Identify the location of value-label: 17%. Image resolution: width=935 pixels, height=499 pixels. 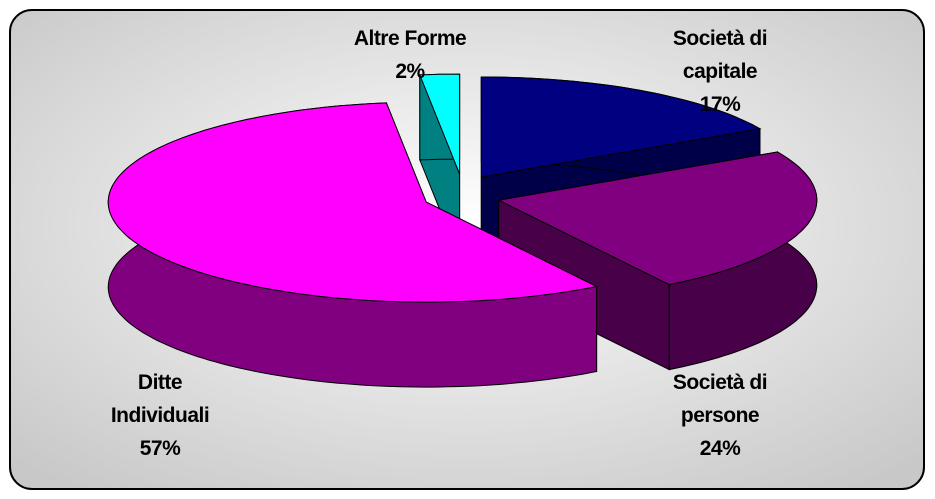
(720, 104).